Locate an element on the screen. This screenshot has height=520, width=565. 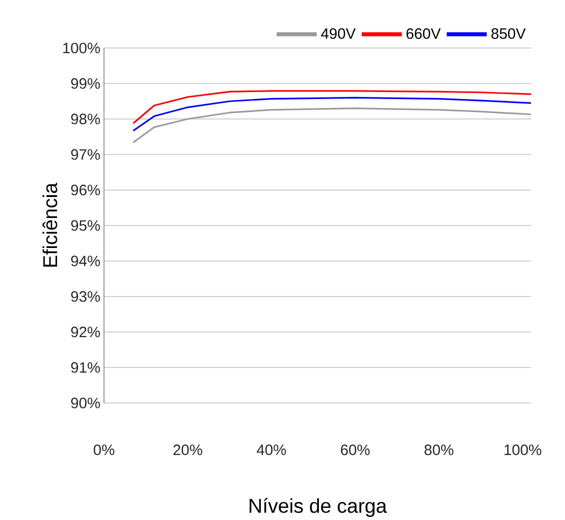
y-tick-label: 100% is located at coordinates (81, 48).